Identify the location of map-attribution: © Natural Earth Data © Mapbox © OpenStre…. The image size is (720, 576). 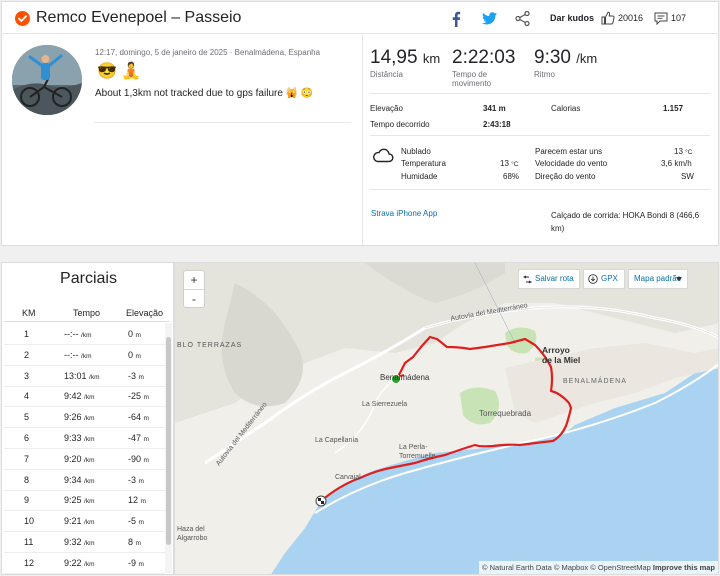
(598, 567).